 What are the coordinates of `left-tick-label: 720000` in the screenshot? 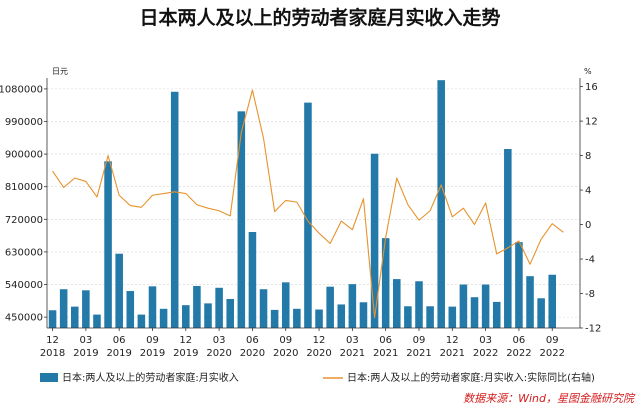 It's located at (24, 220).